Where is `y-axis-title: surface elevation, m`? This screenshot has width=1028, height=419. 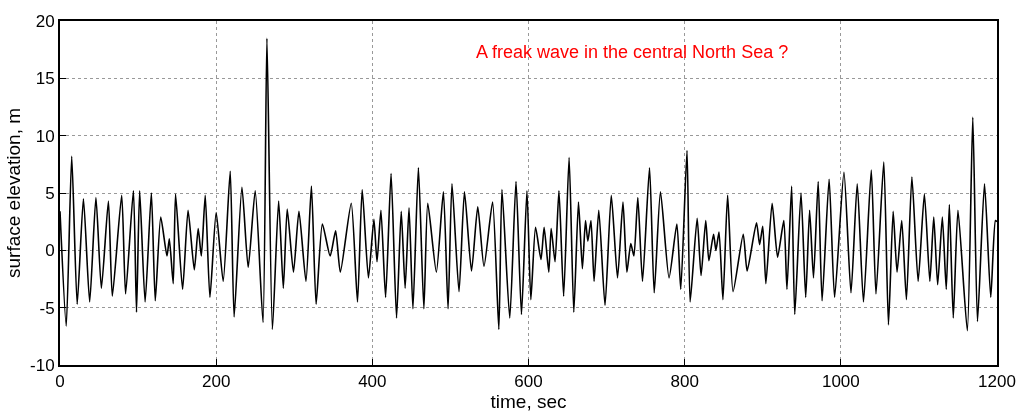 y-axis-title: surface elevation, m is located at coordinates (14, 193).